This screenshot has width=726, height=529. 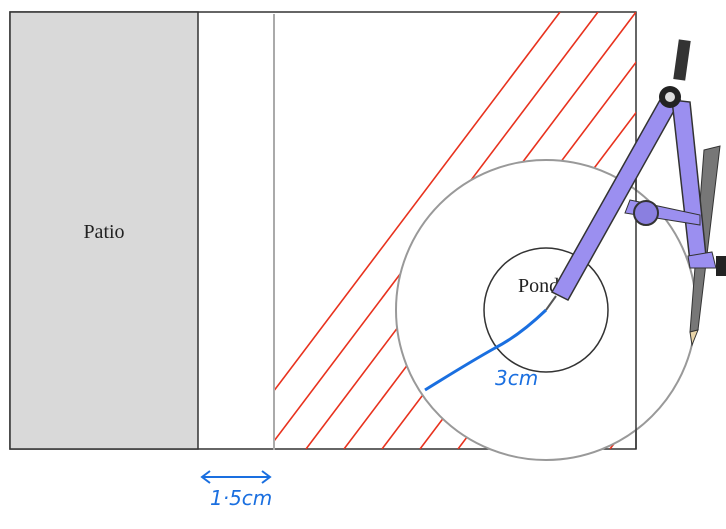 What do you see at coordinates (516, 378) in the screenshot?
I see `radius-label: 3cm` at bounding box center [516, 378].